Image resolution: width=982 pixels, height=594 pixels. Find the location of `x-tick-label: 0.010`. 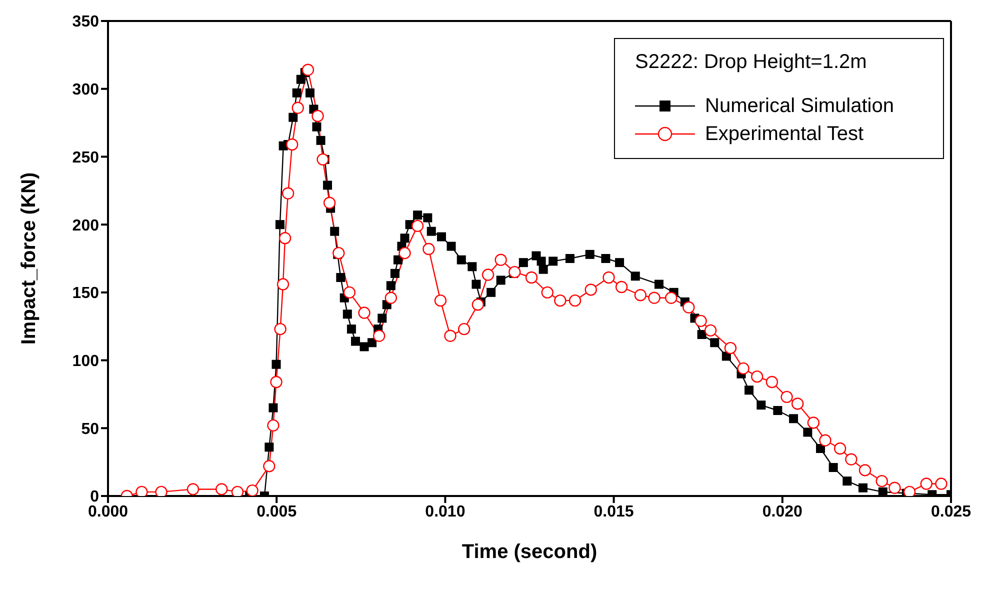

x-tick-label: 0.010 is located at coordinates (445, 511).